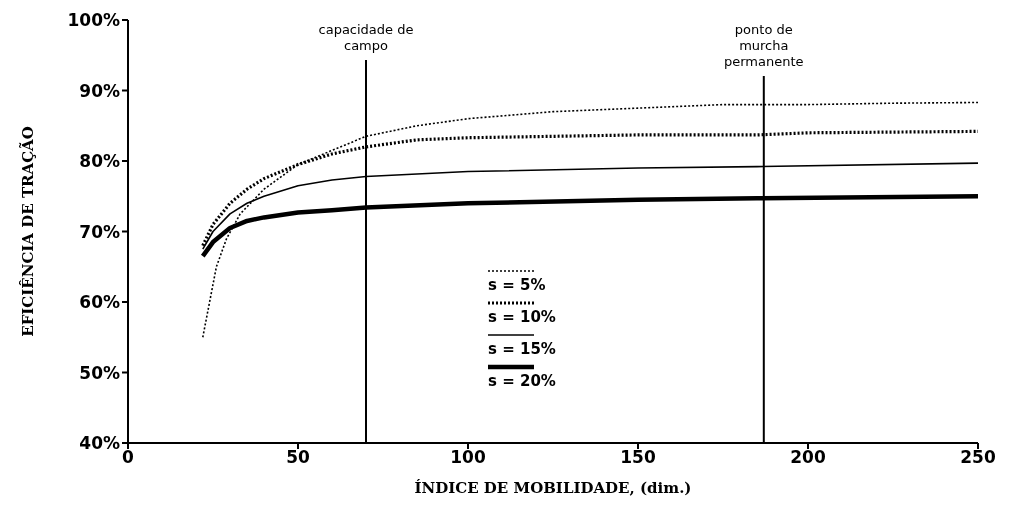  What do you see at coordinates (517, 284) in the screenshot?
I see `legend-label: s = 5%` at bounding box center [517, 284].